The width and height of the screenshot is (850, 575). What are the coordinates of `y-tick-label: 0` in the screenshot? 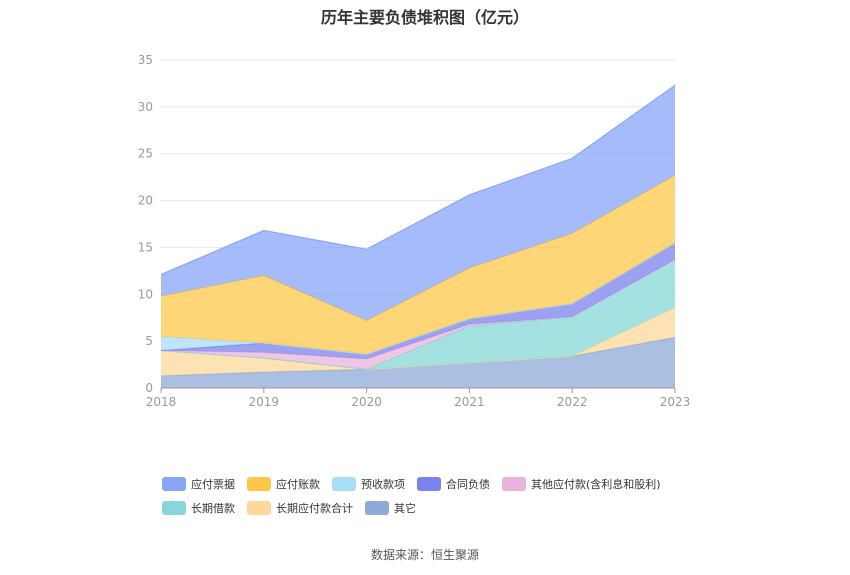 It's located at (149, 388).